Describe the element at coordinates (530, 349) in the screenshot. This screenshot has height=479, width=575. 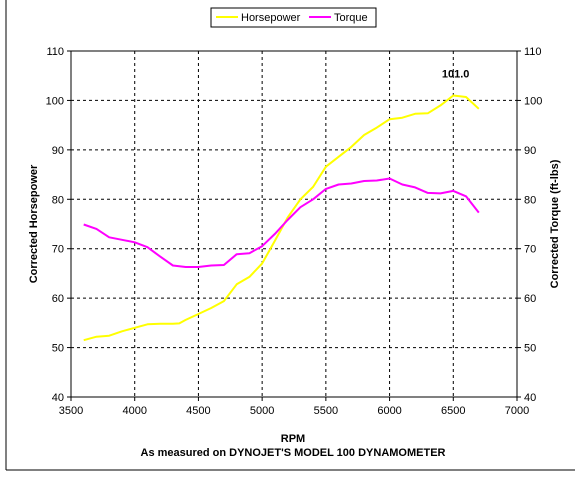
I see `y-tick-label-right: 50` at that location.